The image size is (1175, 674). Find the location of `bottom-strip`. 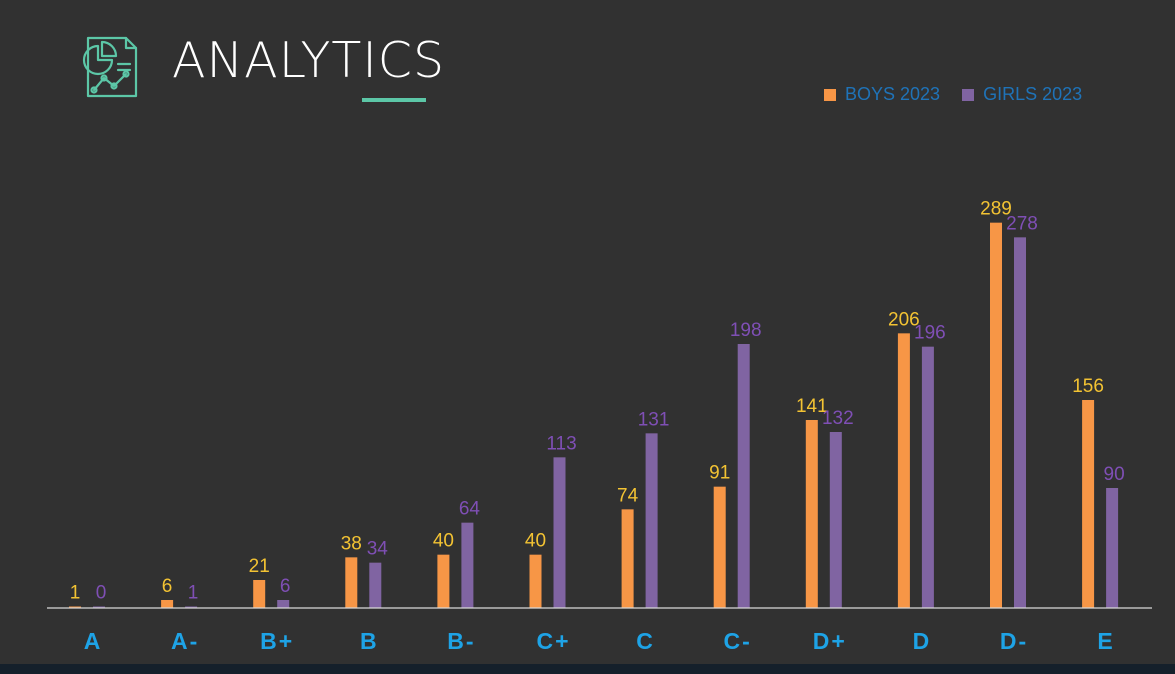

bottom-strip is located at coordinates (587, 669).